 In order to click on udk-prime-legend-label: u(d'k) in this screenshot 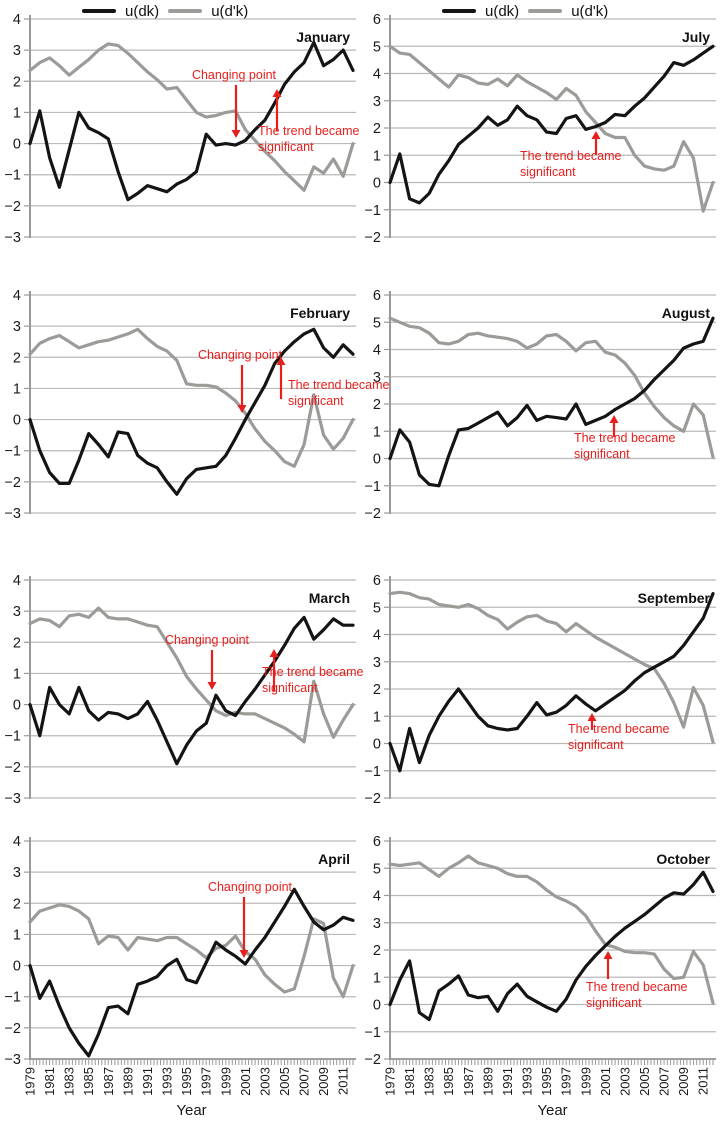, I will do `click(590, 11)`.